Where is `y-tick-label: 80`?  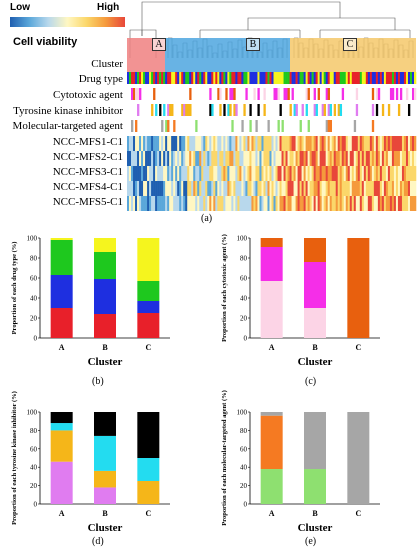 y-tick-label: 80 is located at coordinates (244, 259).